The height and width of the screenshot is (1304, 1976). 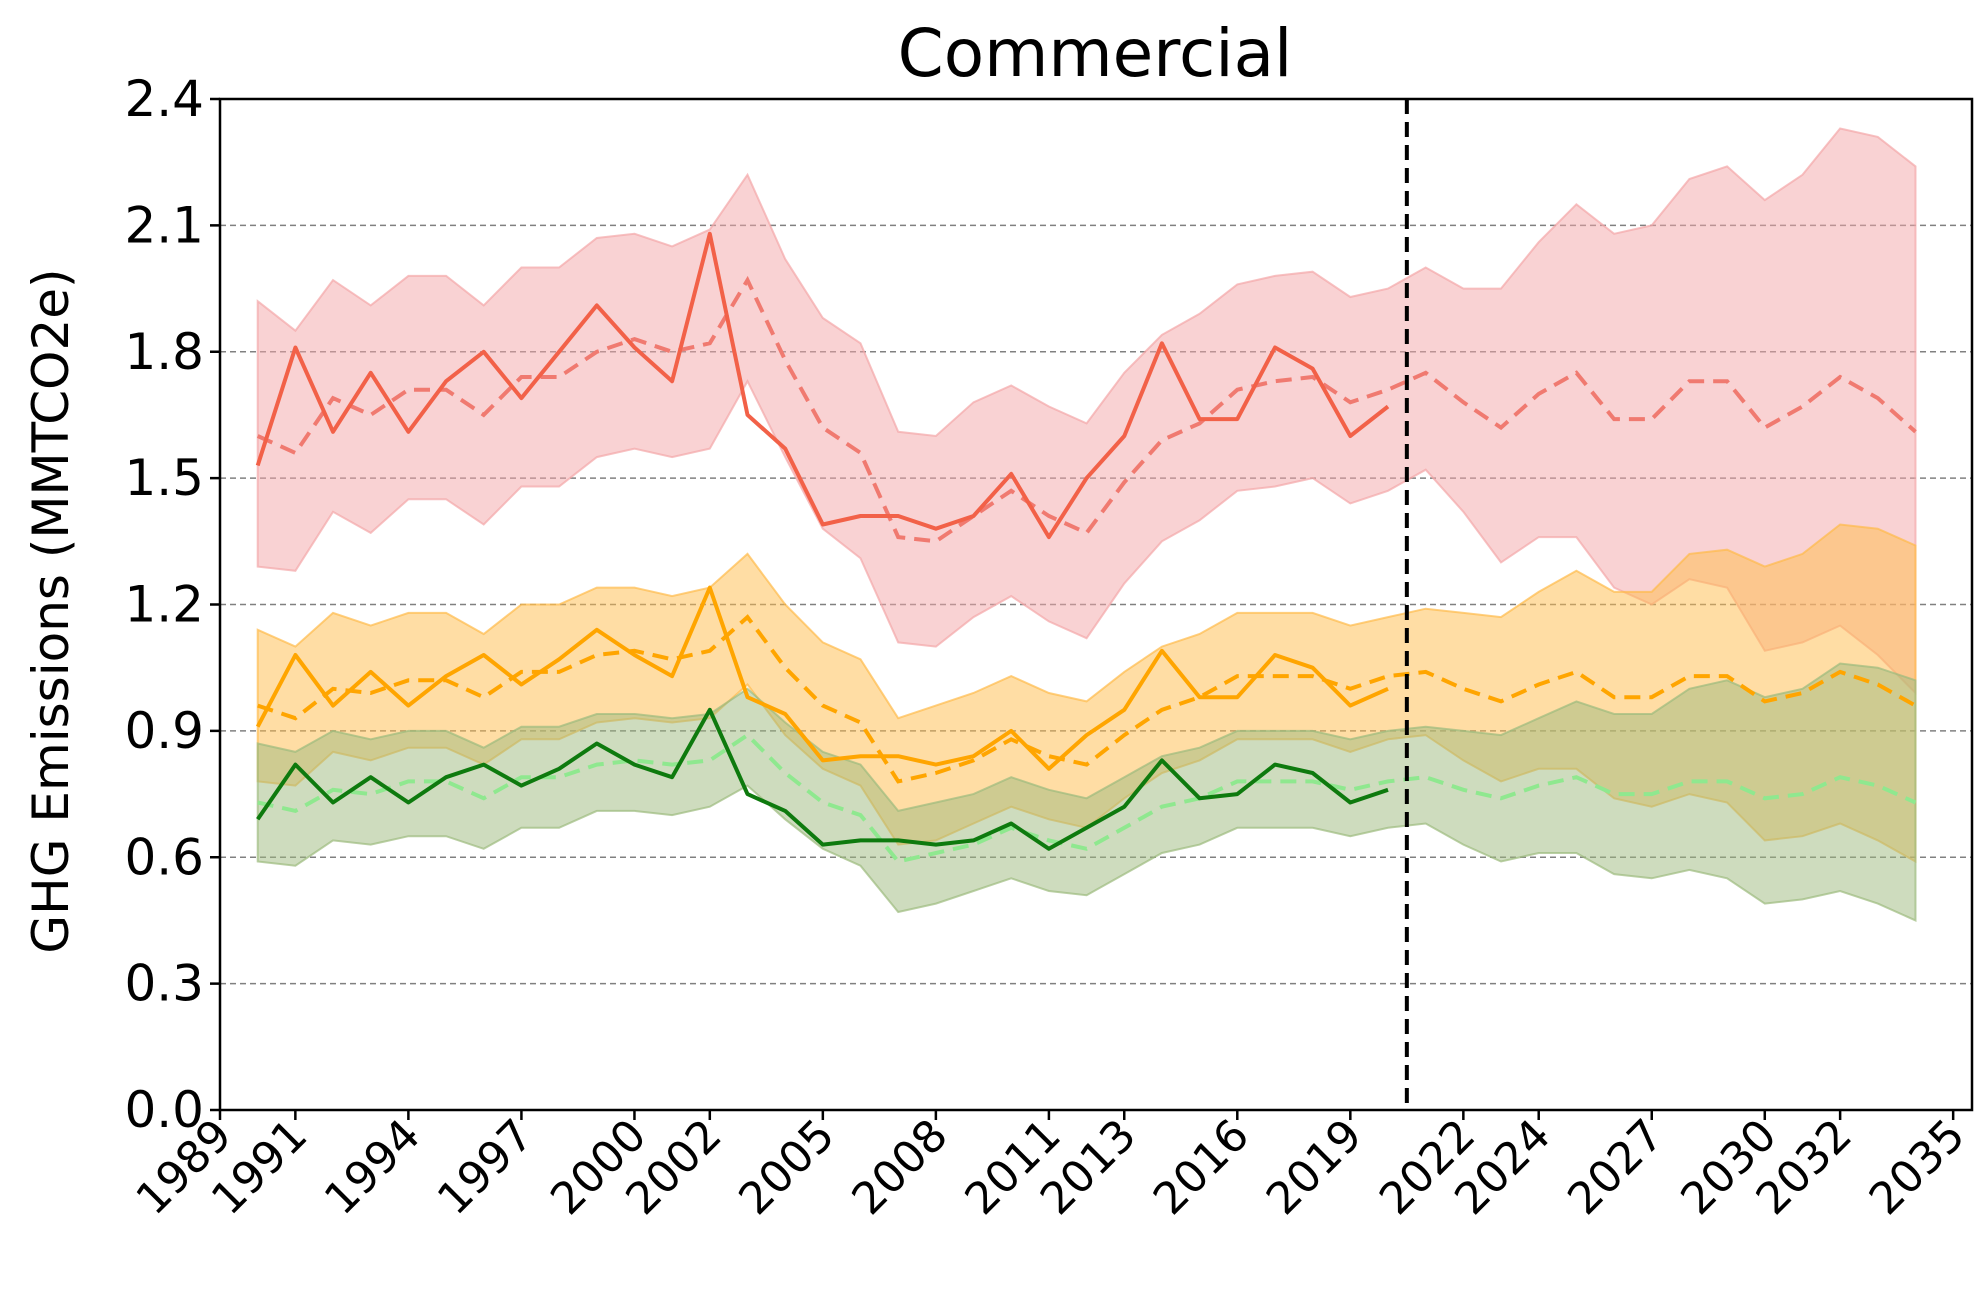 What do you see at coordinates (1095, 53) in the screenshot?
I see `chart-title: Commercial` at bounding box center [1095, 53].